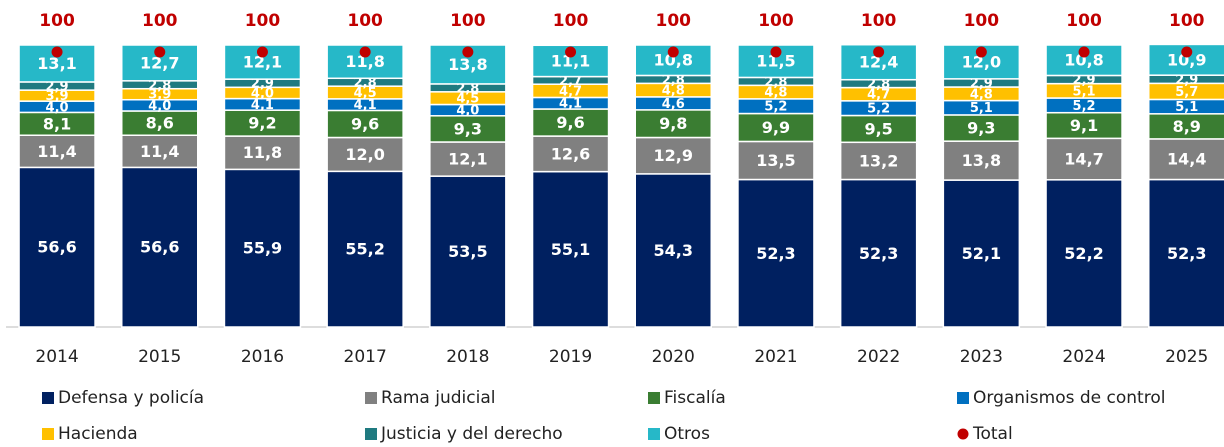 This screenshot has width=1224, height=447. What do you see at coordinates (57, 123) in the screenshot?
I see `data-label: 8,1` at bounding box center [57, 123].